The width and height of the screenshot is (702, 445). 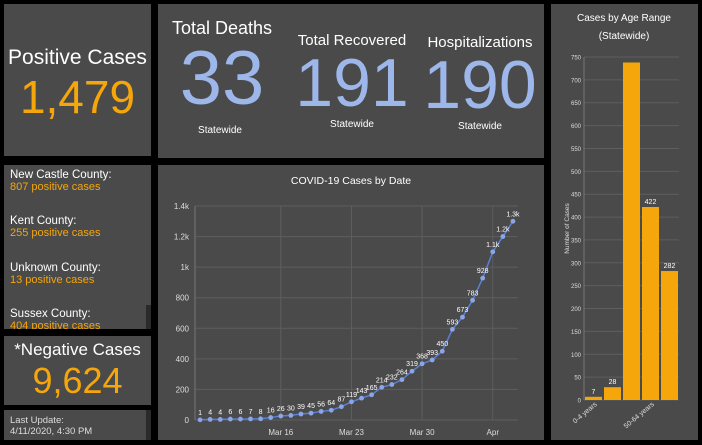 What do you see at coordinates (613, 382) in the screenshot?
I see `data-label: 28` at bounding box center [613, 382].